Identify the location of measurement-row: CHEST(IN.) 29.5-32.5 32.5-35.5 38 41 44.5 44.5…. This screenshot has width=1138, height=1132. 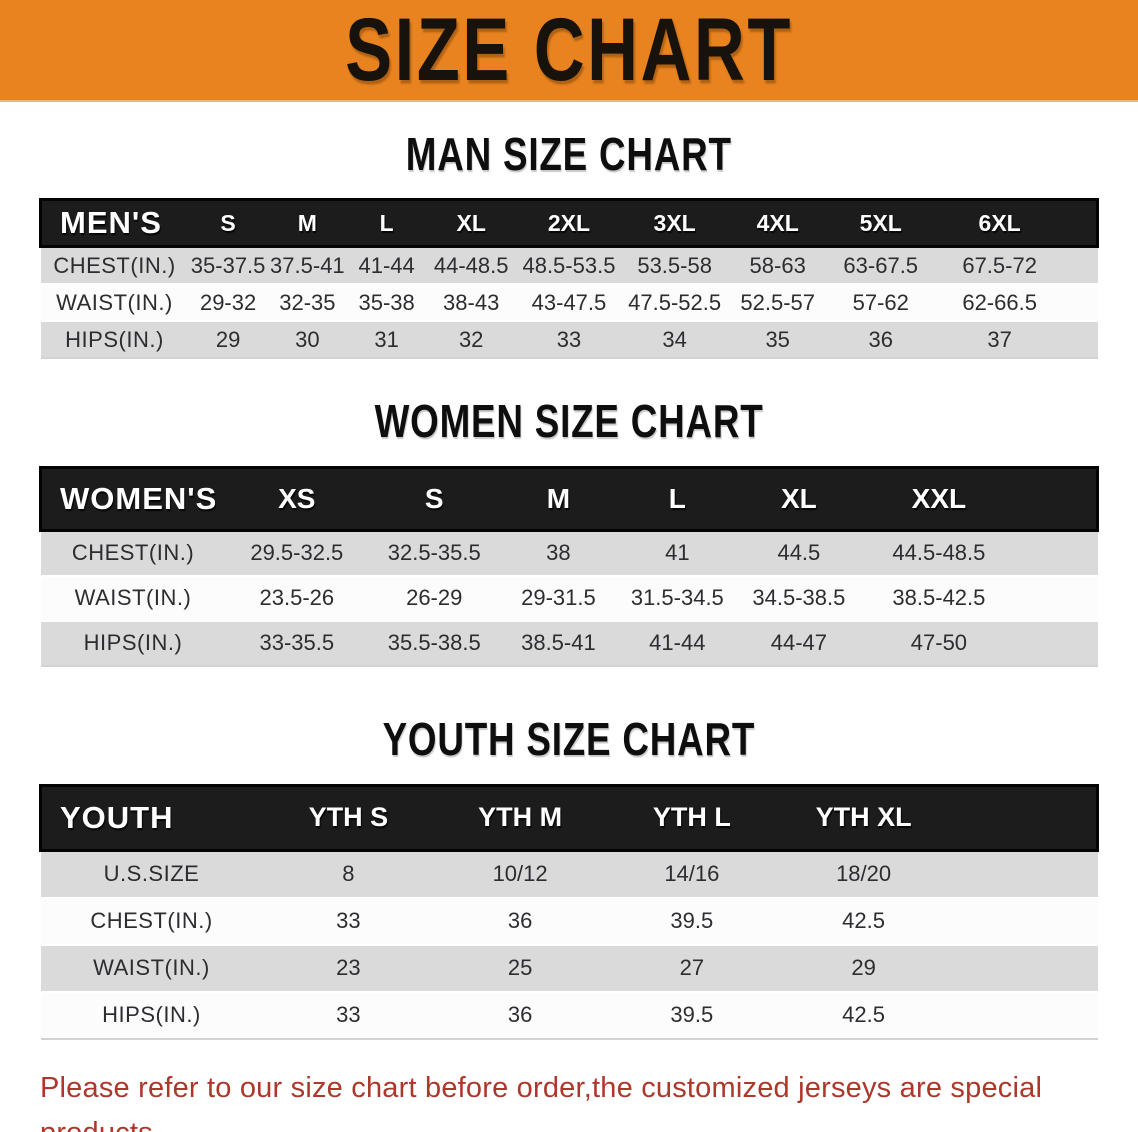
(569, 553).